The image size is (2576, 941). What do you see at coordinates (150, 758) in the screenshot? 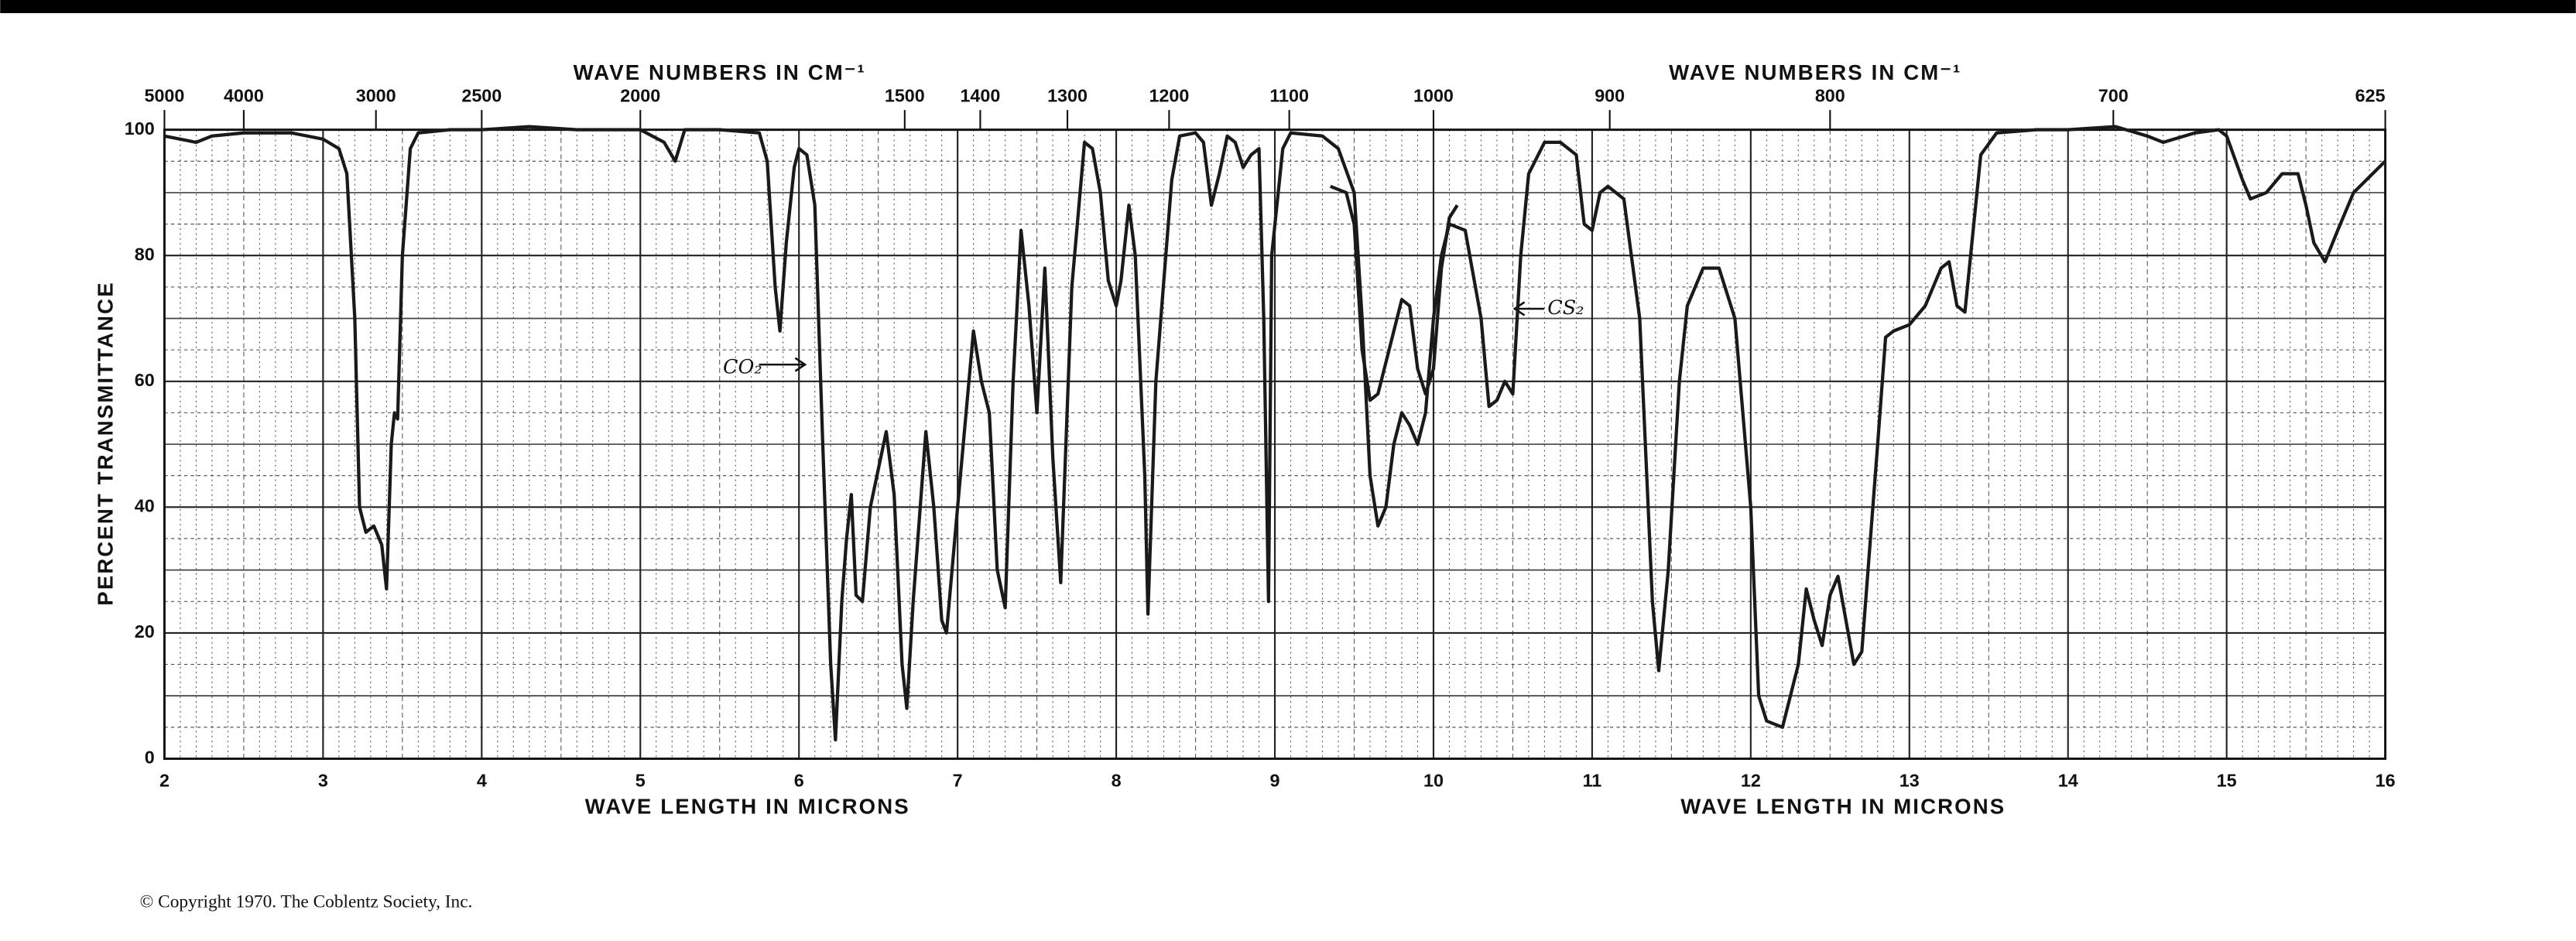
I see `y-tick-label: 0` at bounding box center [150, 758].